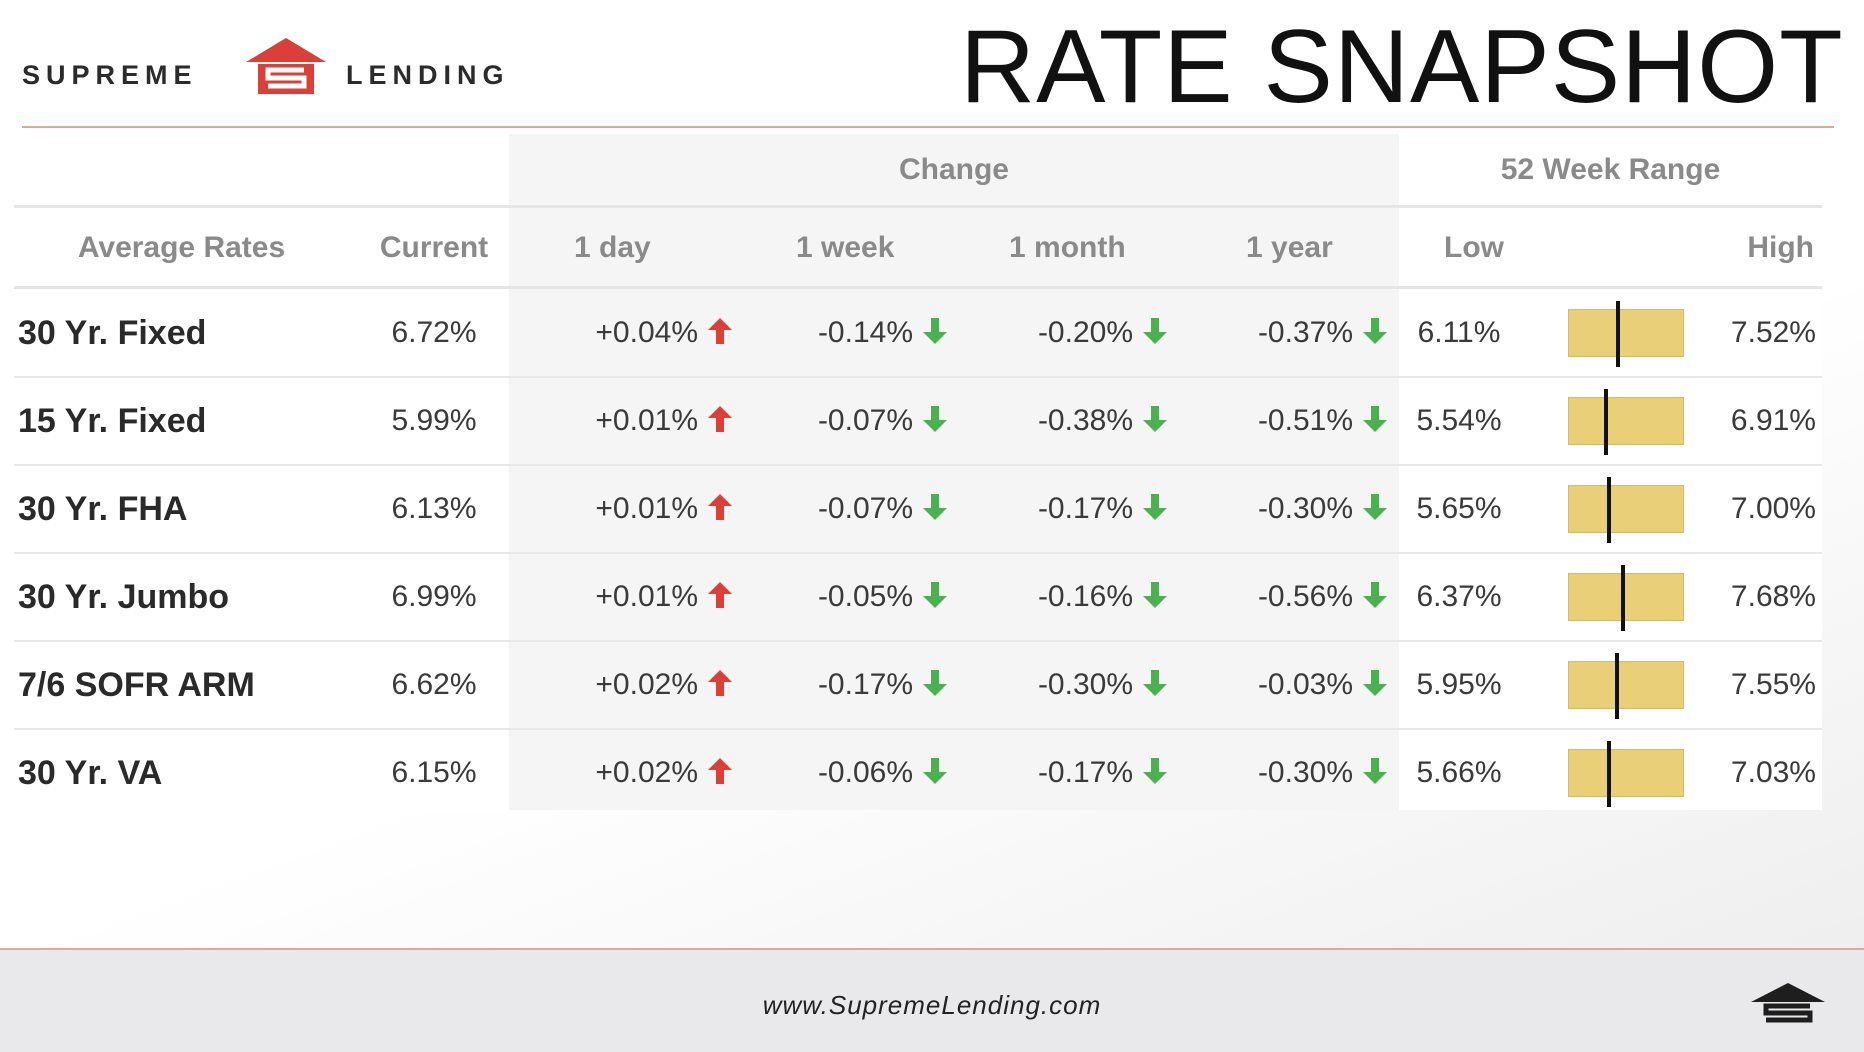 The height and width of the screenshot is (1052, 1864). I want to click on change-month-cell: -0.16%, so click(1059, 597).